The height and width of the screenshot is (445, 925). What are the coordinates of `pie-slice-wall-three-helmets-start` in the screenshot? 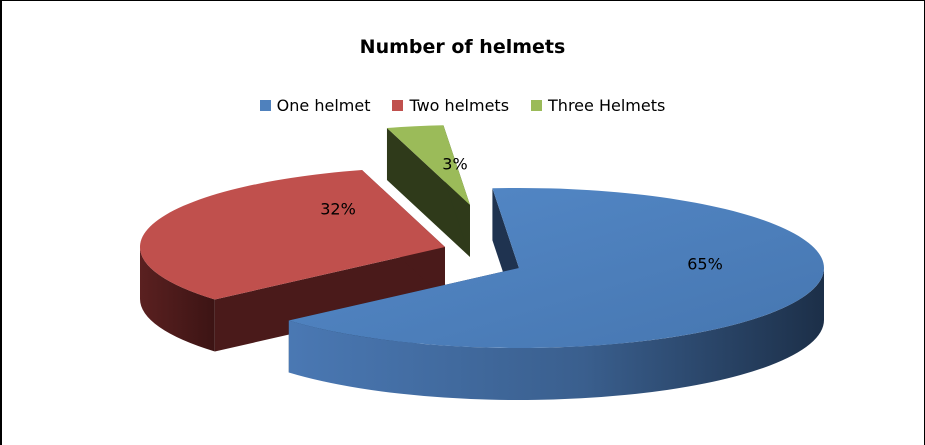 It's located at (428, 192).